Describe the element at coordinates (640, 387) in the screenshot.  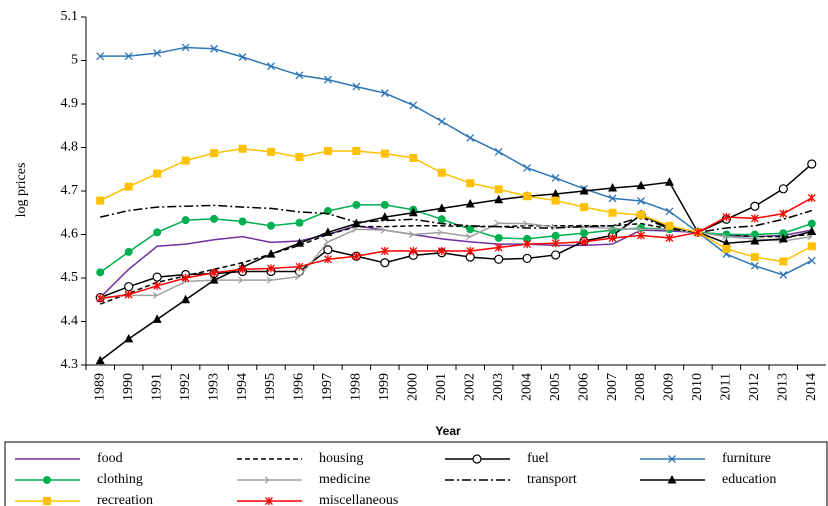
I see `x-tick-label: 2008` at that location.